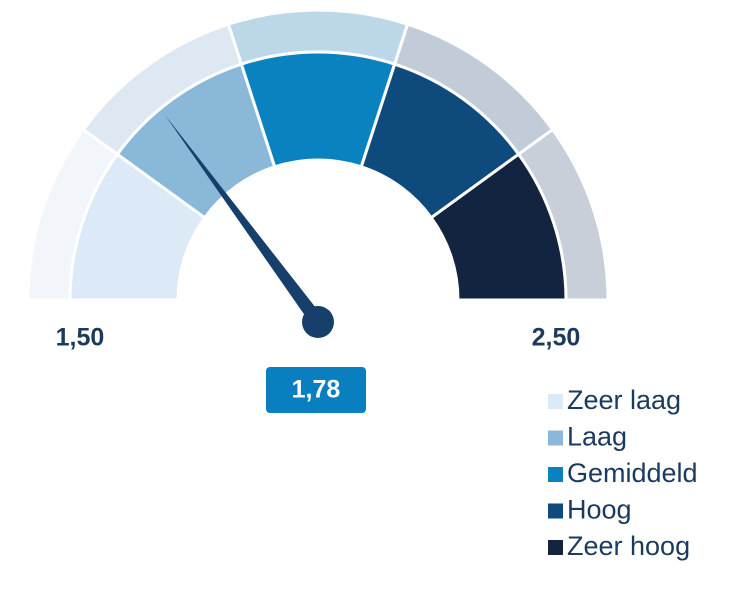 The width and height of the screenshot is (737, 598). What do you see at coordinates (80, 338) in the screenshot?
I see `tick-label: 1,50` at bounding box center [80, 338].